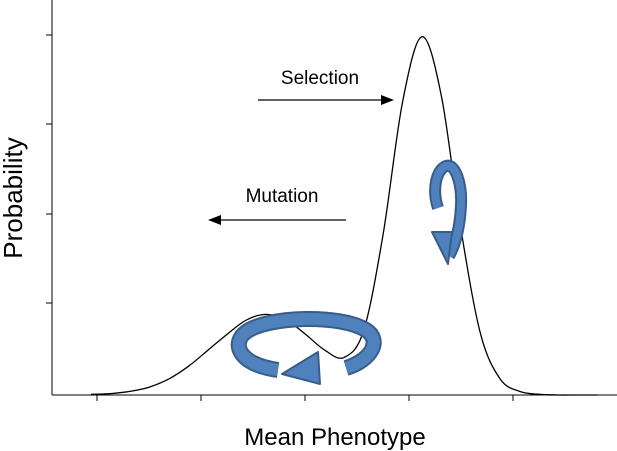 The height and width of the screenshot is (451, 617). What do you see at coordinates (306, 348) in the screenshot?
I see `cycle-arrow-lower-peak` at bounding box center [306, 348].